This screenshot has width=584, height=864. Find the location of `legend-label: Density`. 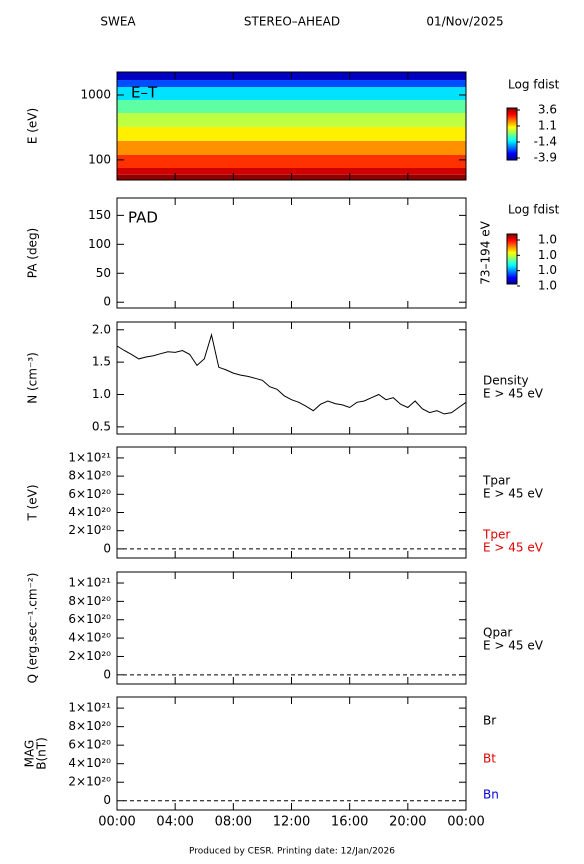

legend-label: Density is located at coordinates (506, 381).